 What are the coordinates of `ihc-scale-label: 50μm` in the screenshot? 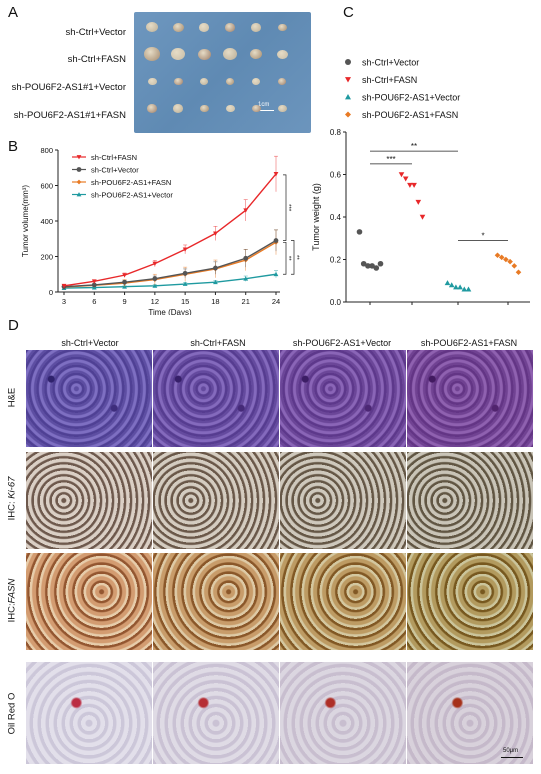 It's located at (511, 751).